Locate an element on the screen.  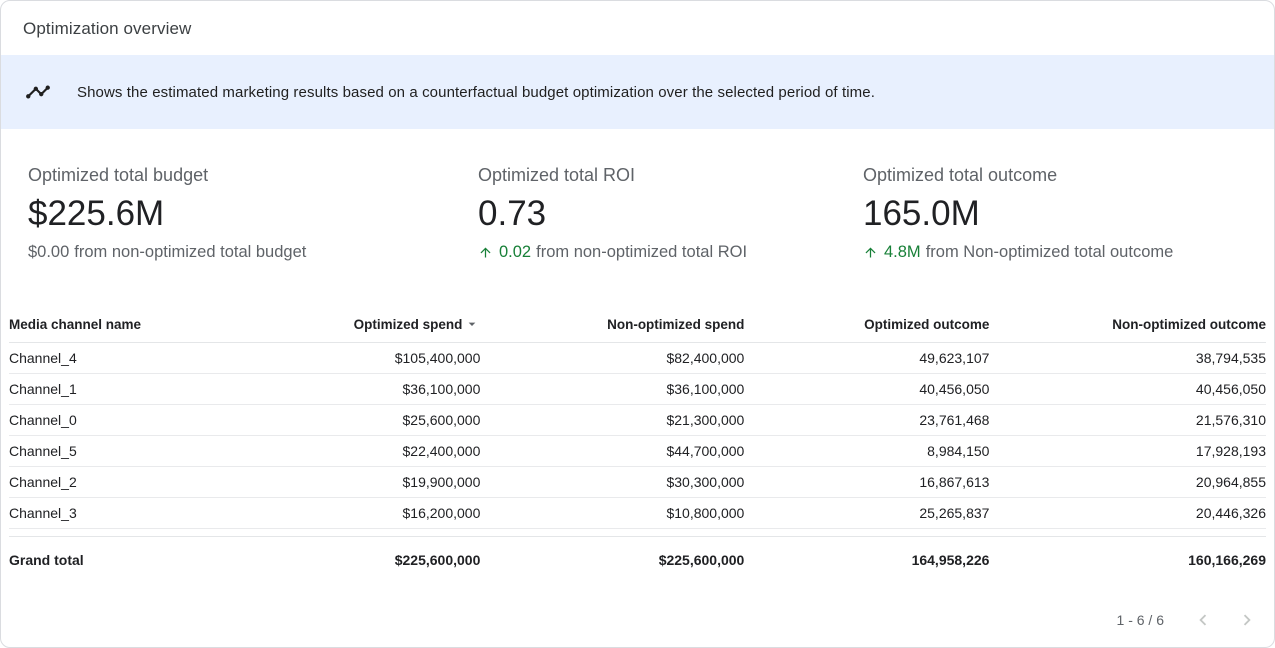
kpi-delta-text: from non-optimized total ROI is located at coordinates (642, 252).